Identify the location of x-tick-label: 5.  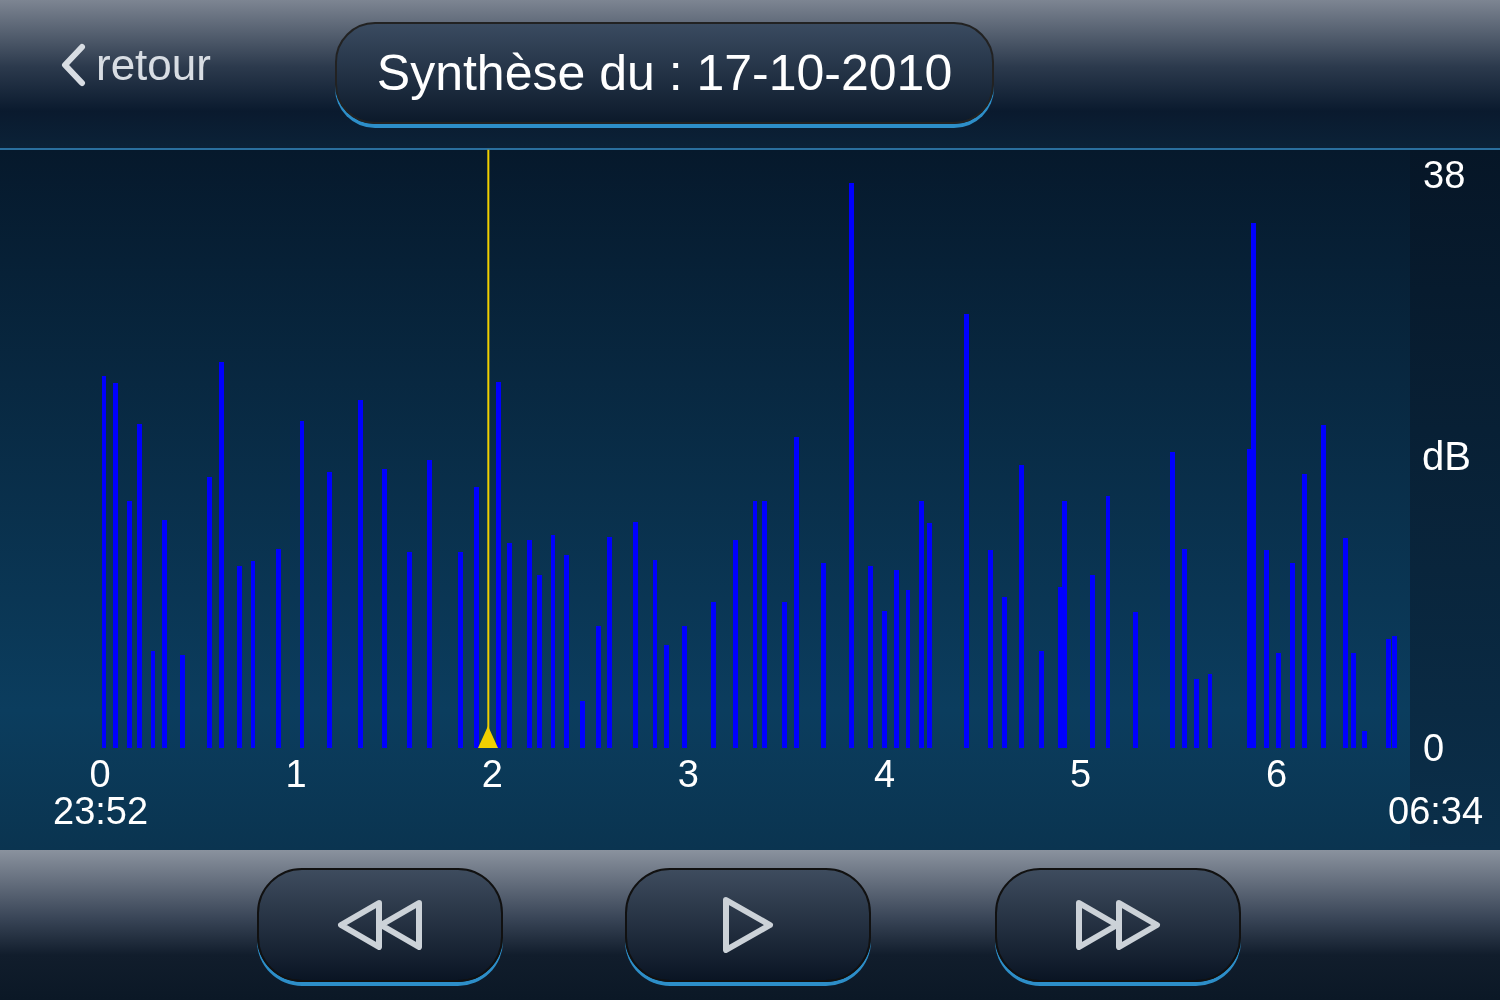
(1080, 774).